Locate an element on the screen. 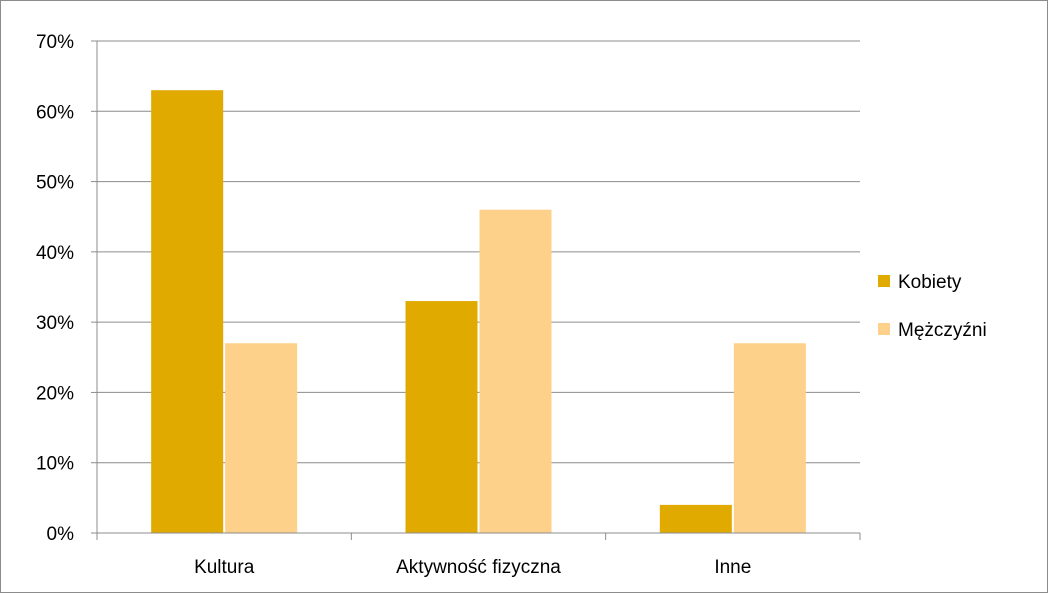 This screenshot has width=1048, height=593. legend-label: Kobiety is located at coordinates (930, 282).